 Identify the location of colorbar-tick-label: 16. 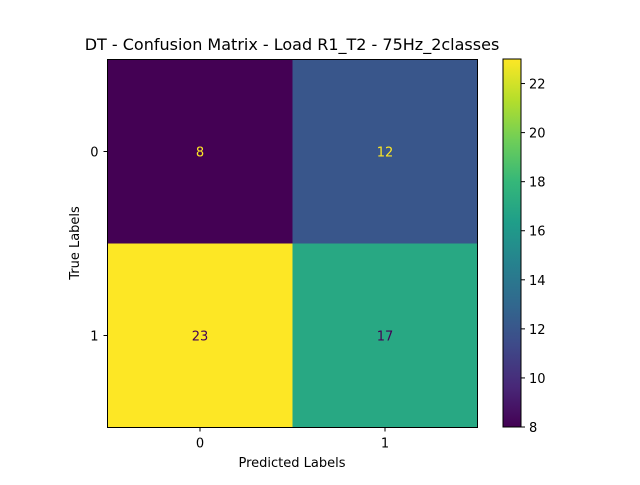
(537, 232).